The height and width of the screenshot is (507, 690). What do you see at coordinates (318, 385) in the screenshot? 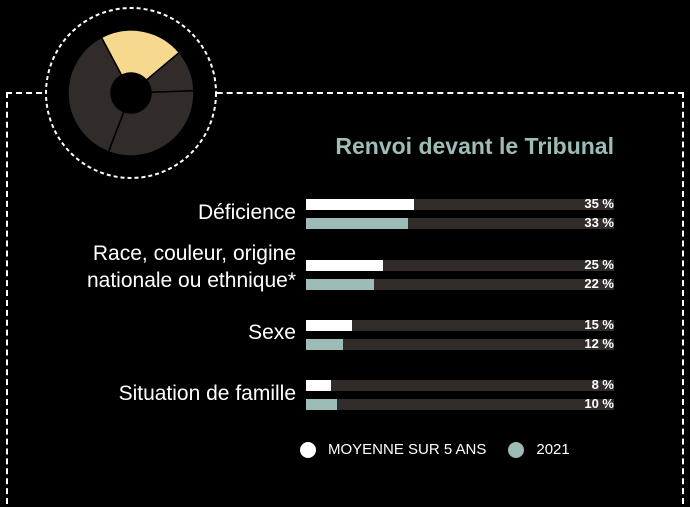
I see `bar-situation-famille-average` at bounding box center [318, 385].